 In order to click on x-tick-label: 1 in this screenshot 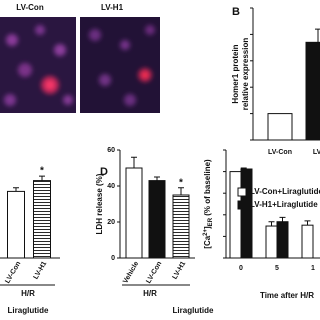, I will do `click(313, 268)`.